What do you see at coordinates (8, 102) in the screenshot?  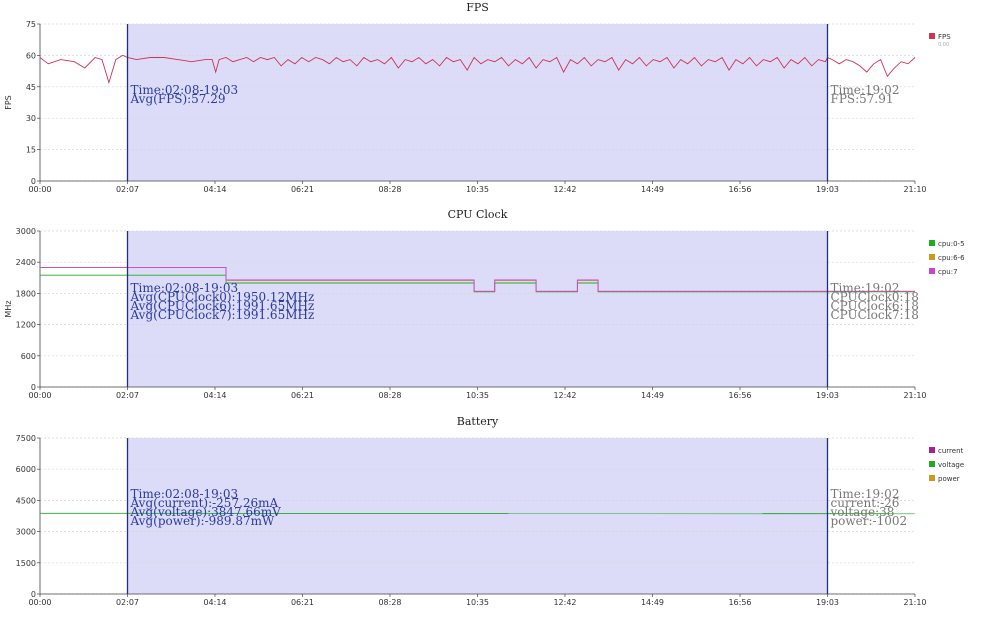 I see `y-axis-label: FPS` at bounding box center [8, 102].